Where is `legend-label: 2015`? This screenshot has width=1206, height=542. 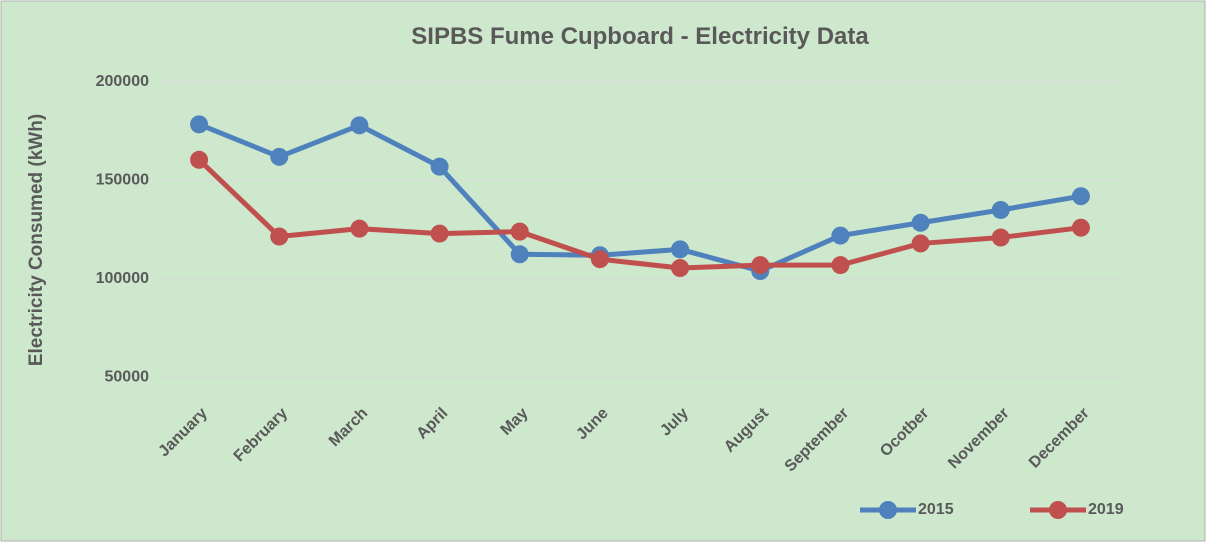
legend-label: 2015 is located at coordinates (936, 509).